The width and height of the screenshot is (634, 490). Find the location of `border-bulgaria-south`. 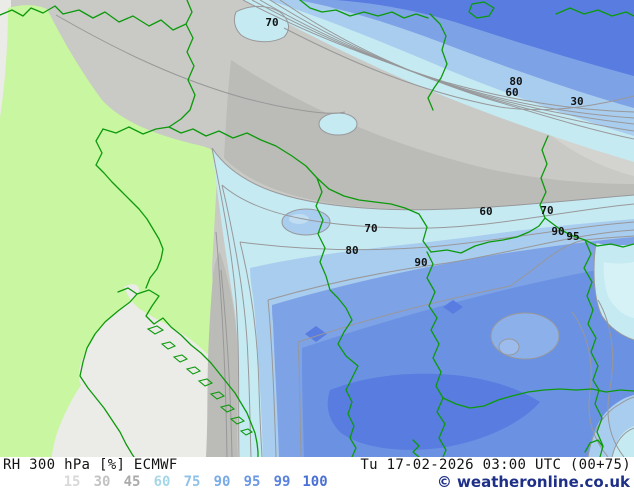

border-bulgaria-south is located at coordinates (538, 398).